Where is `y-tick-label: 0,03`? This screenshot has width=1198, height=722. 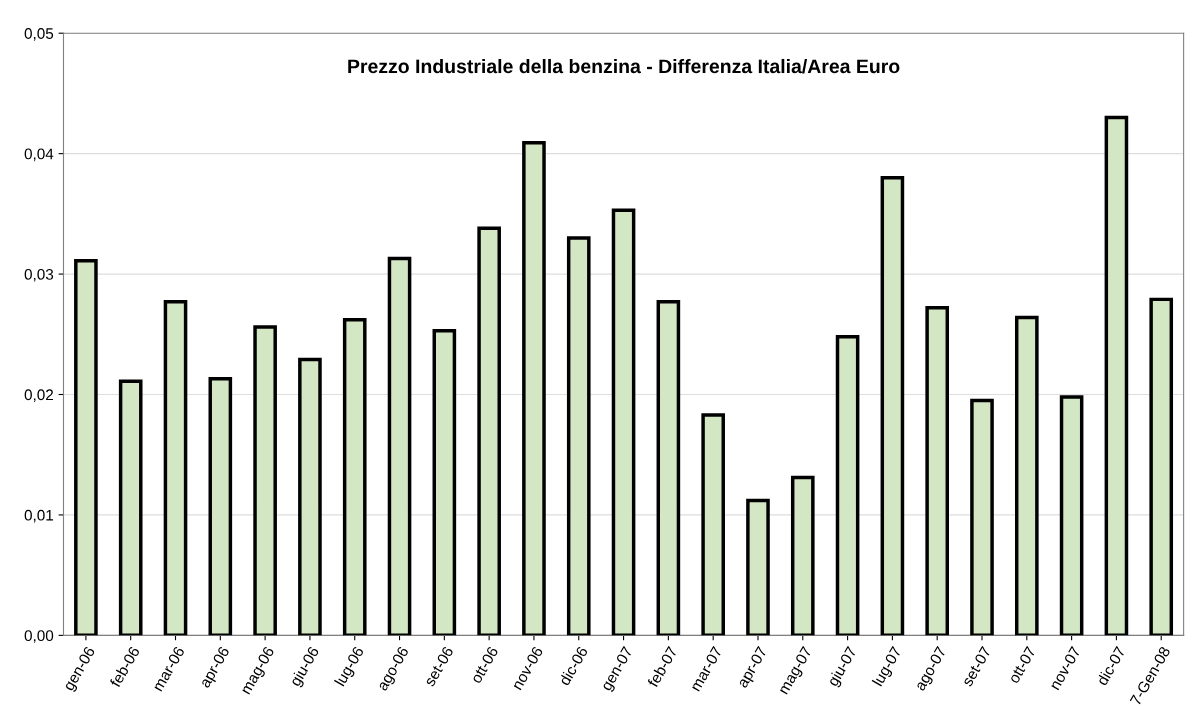
y-tick-label: 0,03 is located at coordinates (39, 275).